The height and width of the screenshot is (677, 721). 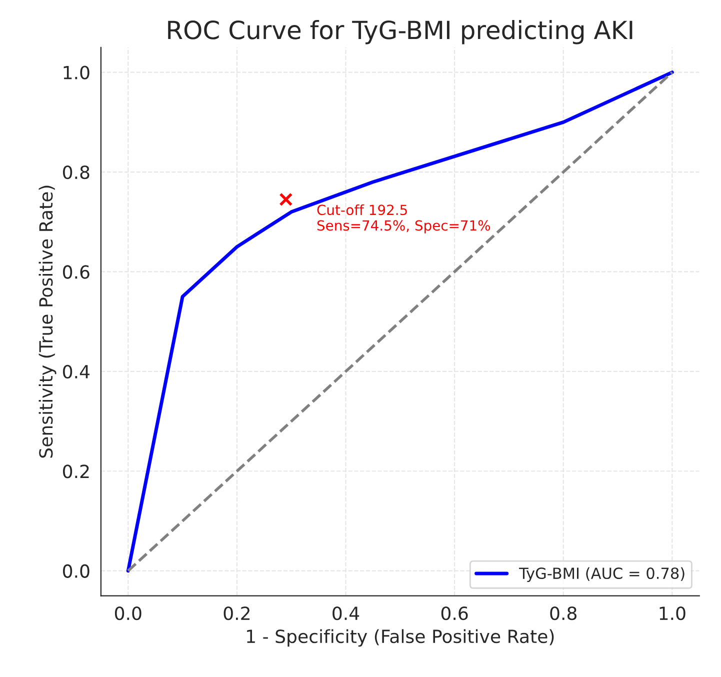 I want to click on y-tick-label: 0.0, so click(x=76, y=571).